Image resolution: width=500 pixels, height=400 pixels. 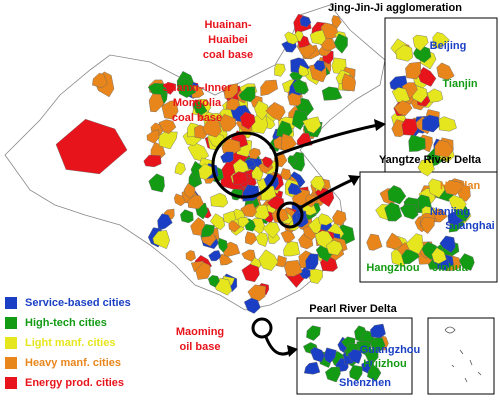 What do you see at coordinates (245, 165) in the screenshot?
I see `highlight-circle` at bounding box center [245, 165].